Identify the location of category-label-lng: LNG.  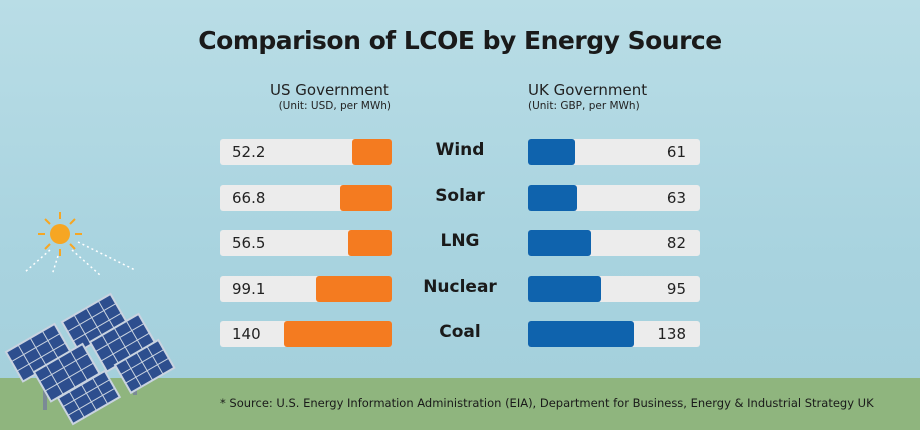
(460, 241).